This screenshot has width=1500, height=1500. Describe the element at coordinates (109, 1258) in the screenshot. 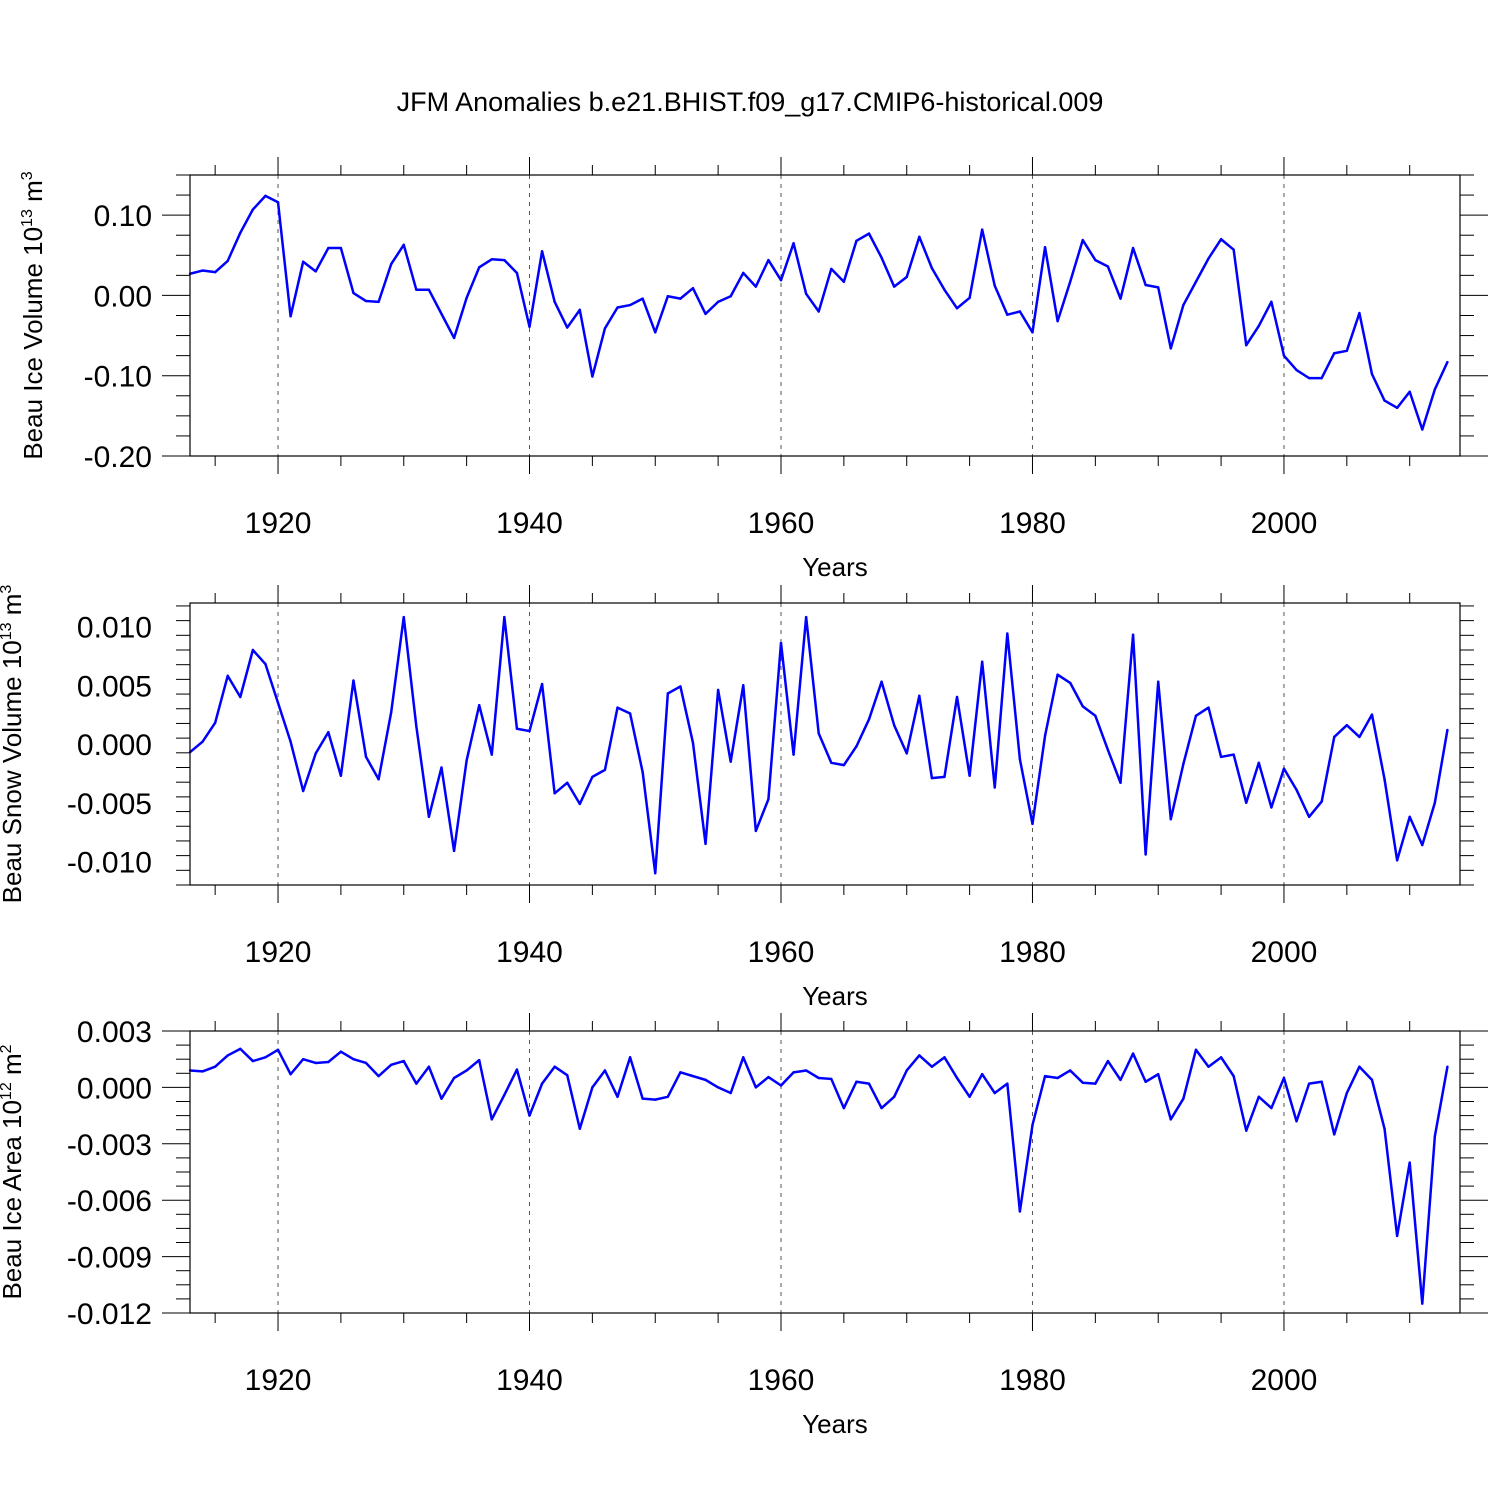

I see `y-tick-label: -0.009` at that location.